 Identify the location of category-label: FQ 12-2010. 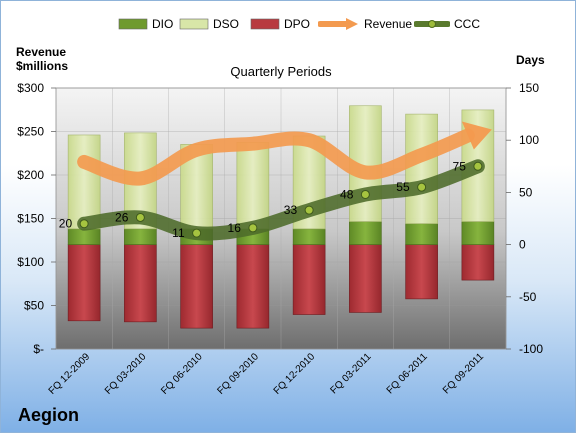
(295, 374).